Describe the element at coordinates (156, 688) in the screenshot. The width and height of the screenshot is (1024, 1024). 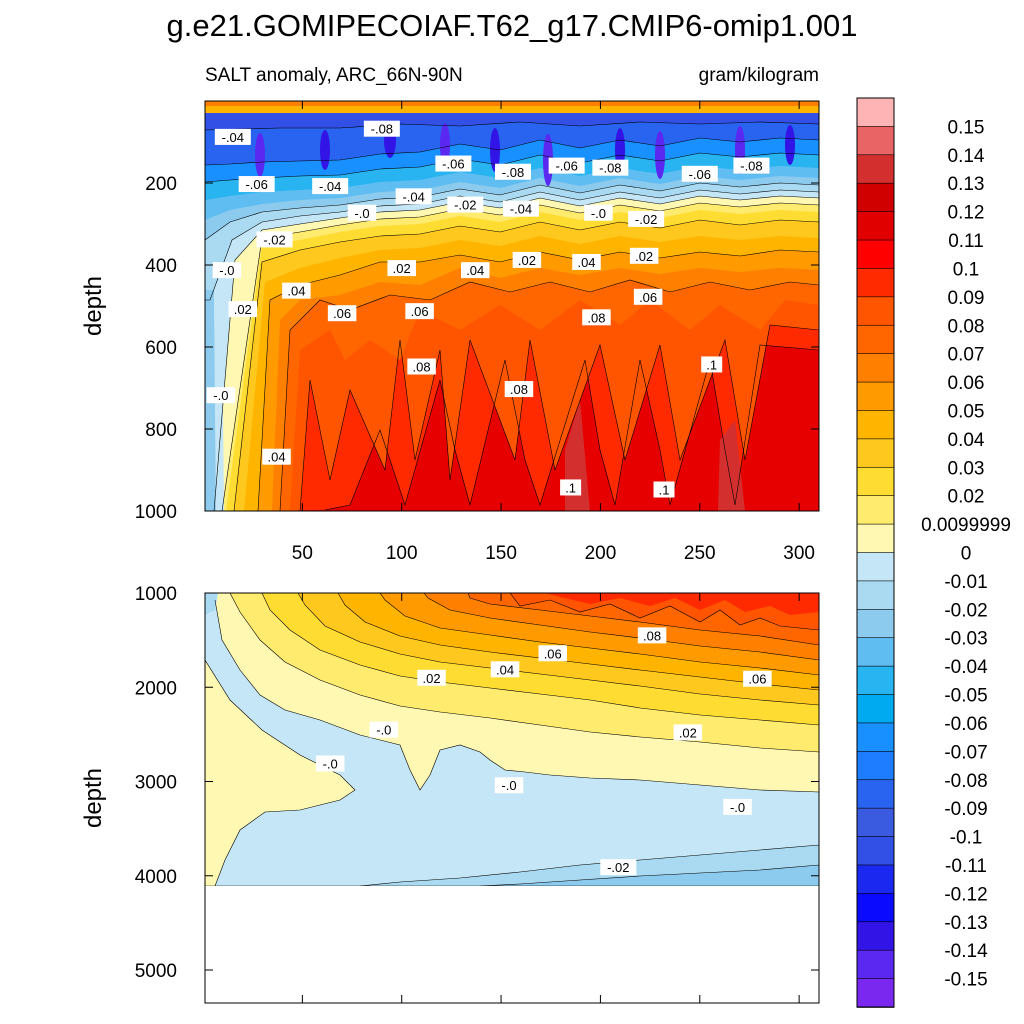
I see `y-tick-label: 2000` at that location.